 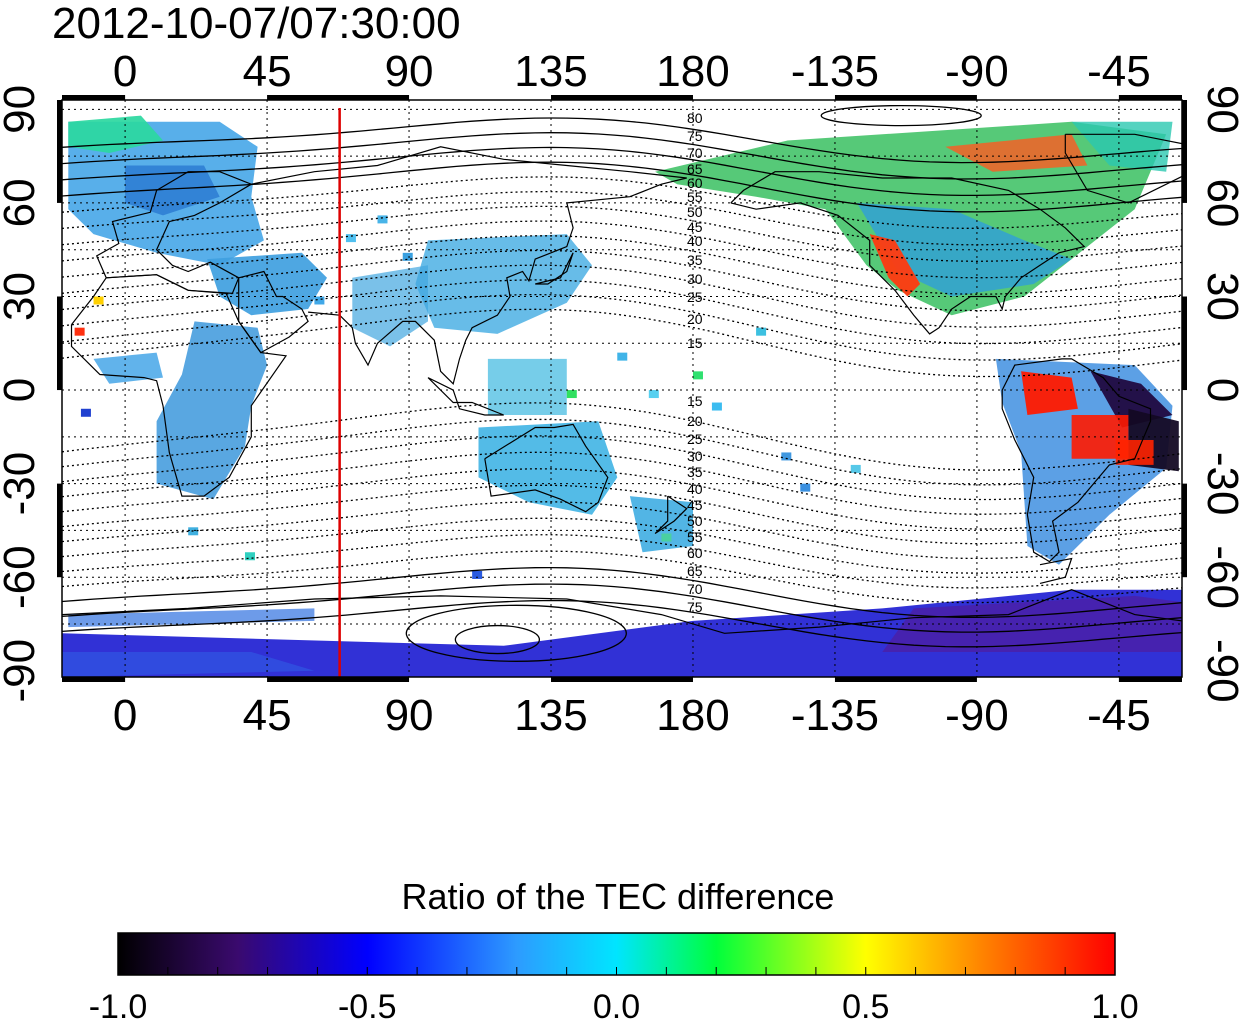 I want to click on coastline-europe, so click(x=174, y=233).